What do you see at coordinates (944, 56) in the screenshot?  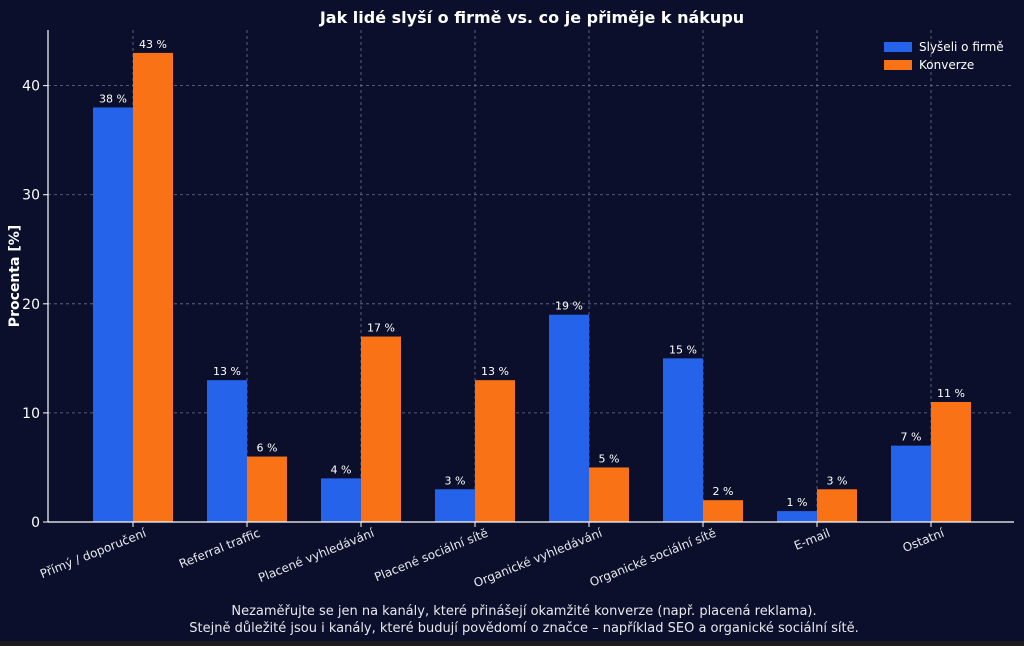 I see `legend: Slyšeli o firmě Konverze` at bounding box center [944, 56].